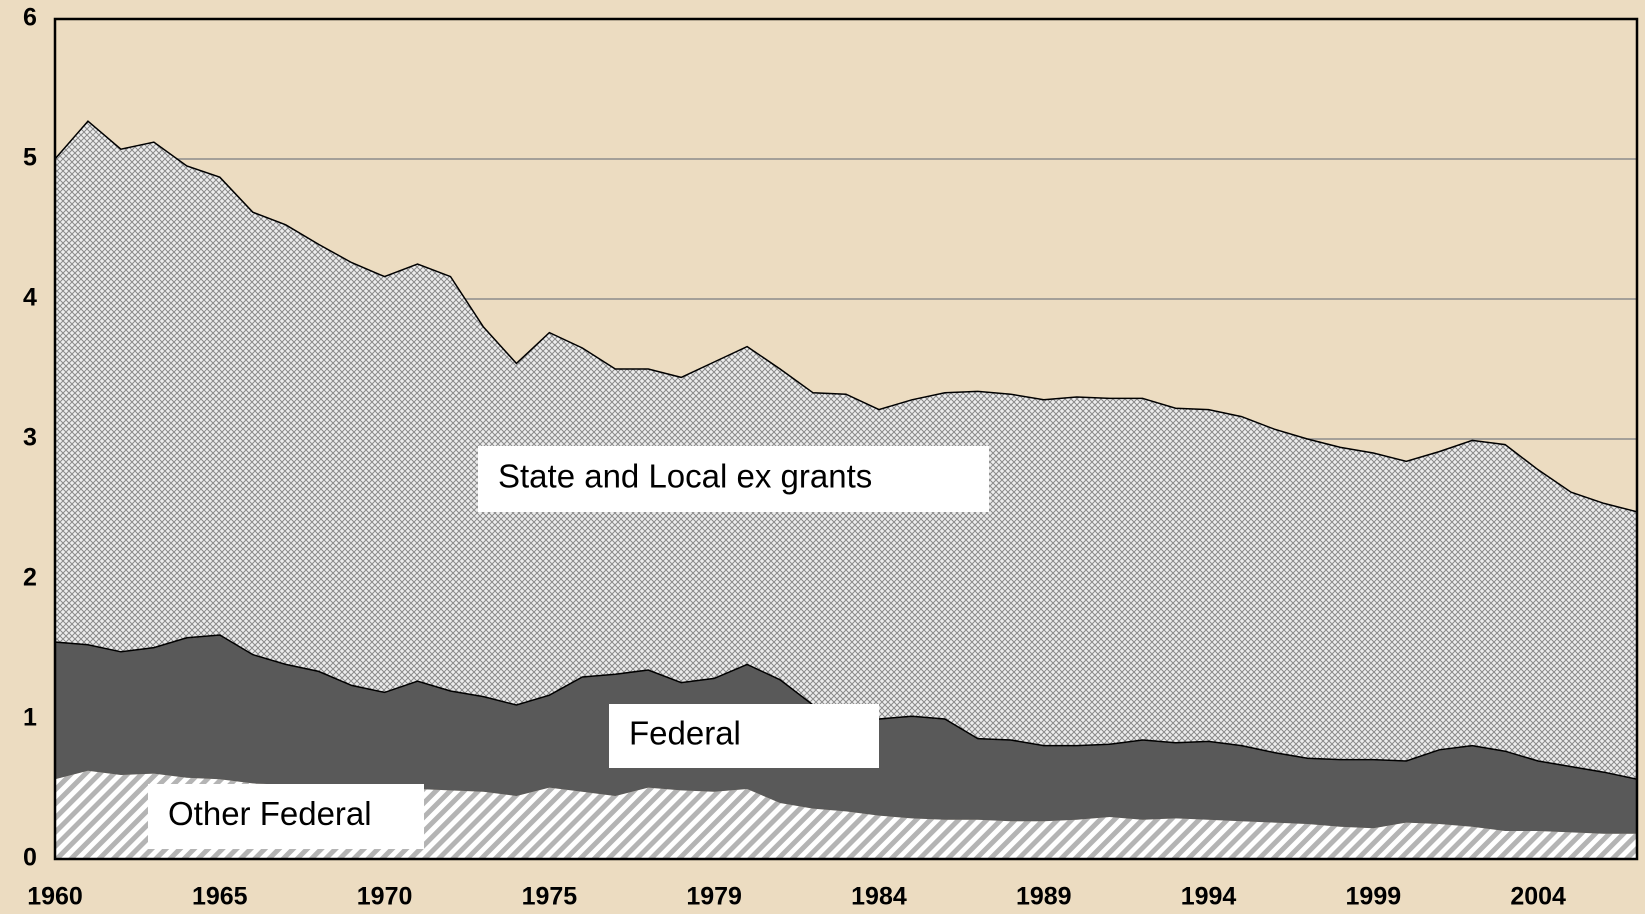 The image size is (1645, 914). Describe the element at coordinates (30, 158) in the screenshot. I see `y-tick-label: 5` at that location.